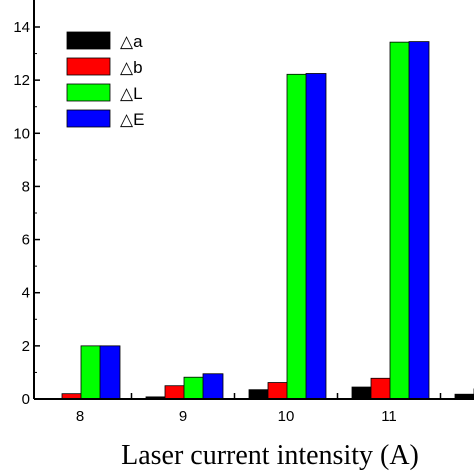 The image size is (474, 474). Describe the element at coordinates (80, 416) in the screenshot. I see `x-tick-label: 8` at that location.